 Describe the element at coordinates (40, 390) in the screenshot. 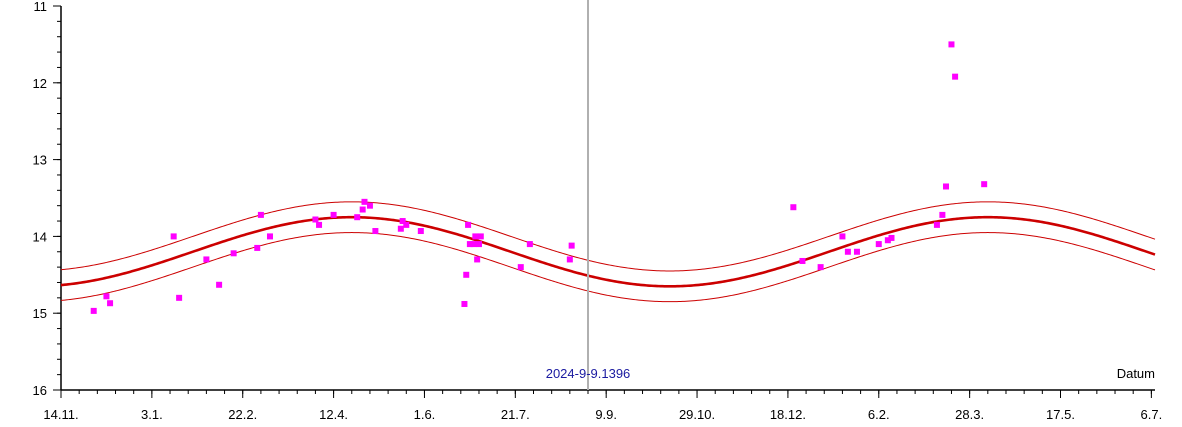

I see `y-tick-label: 16` at that location.